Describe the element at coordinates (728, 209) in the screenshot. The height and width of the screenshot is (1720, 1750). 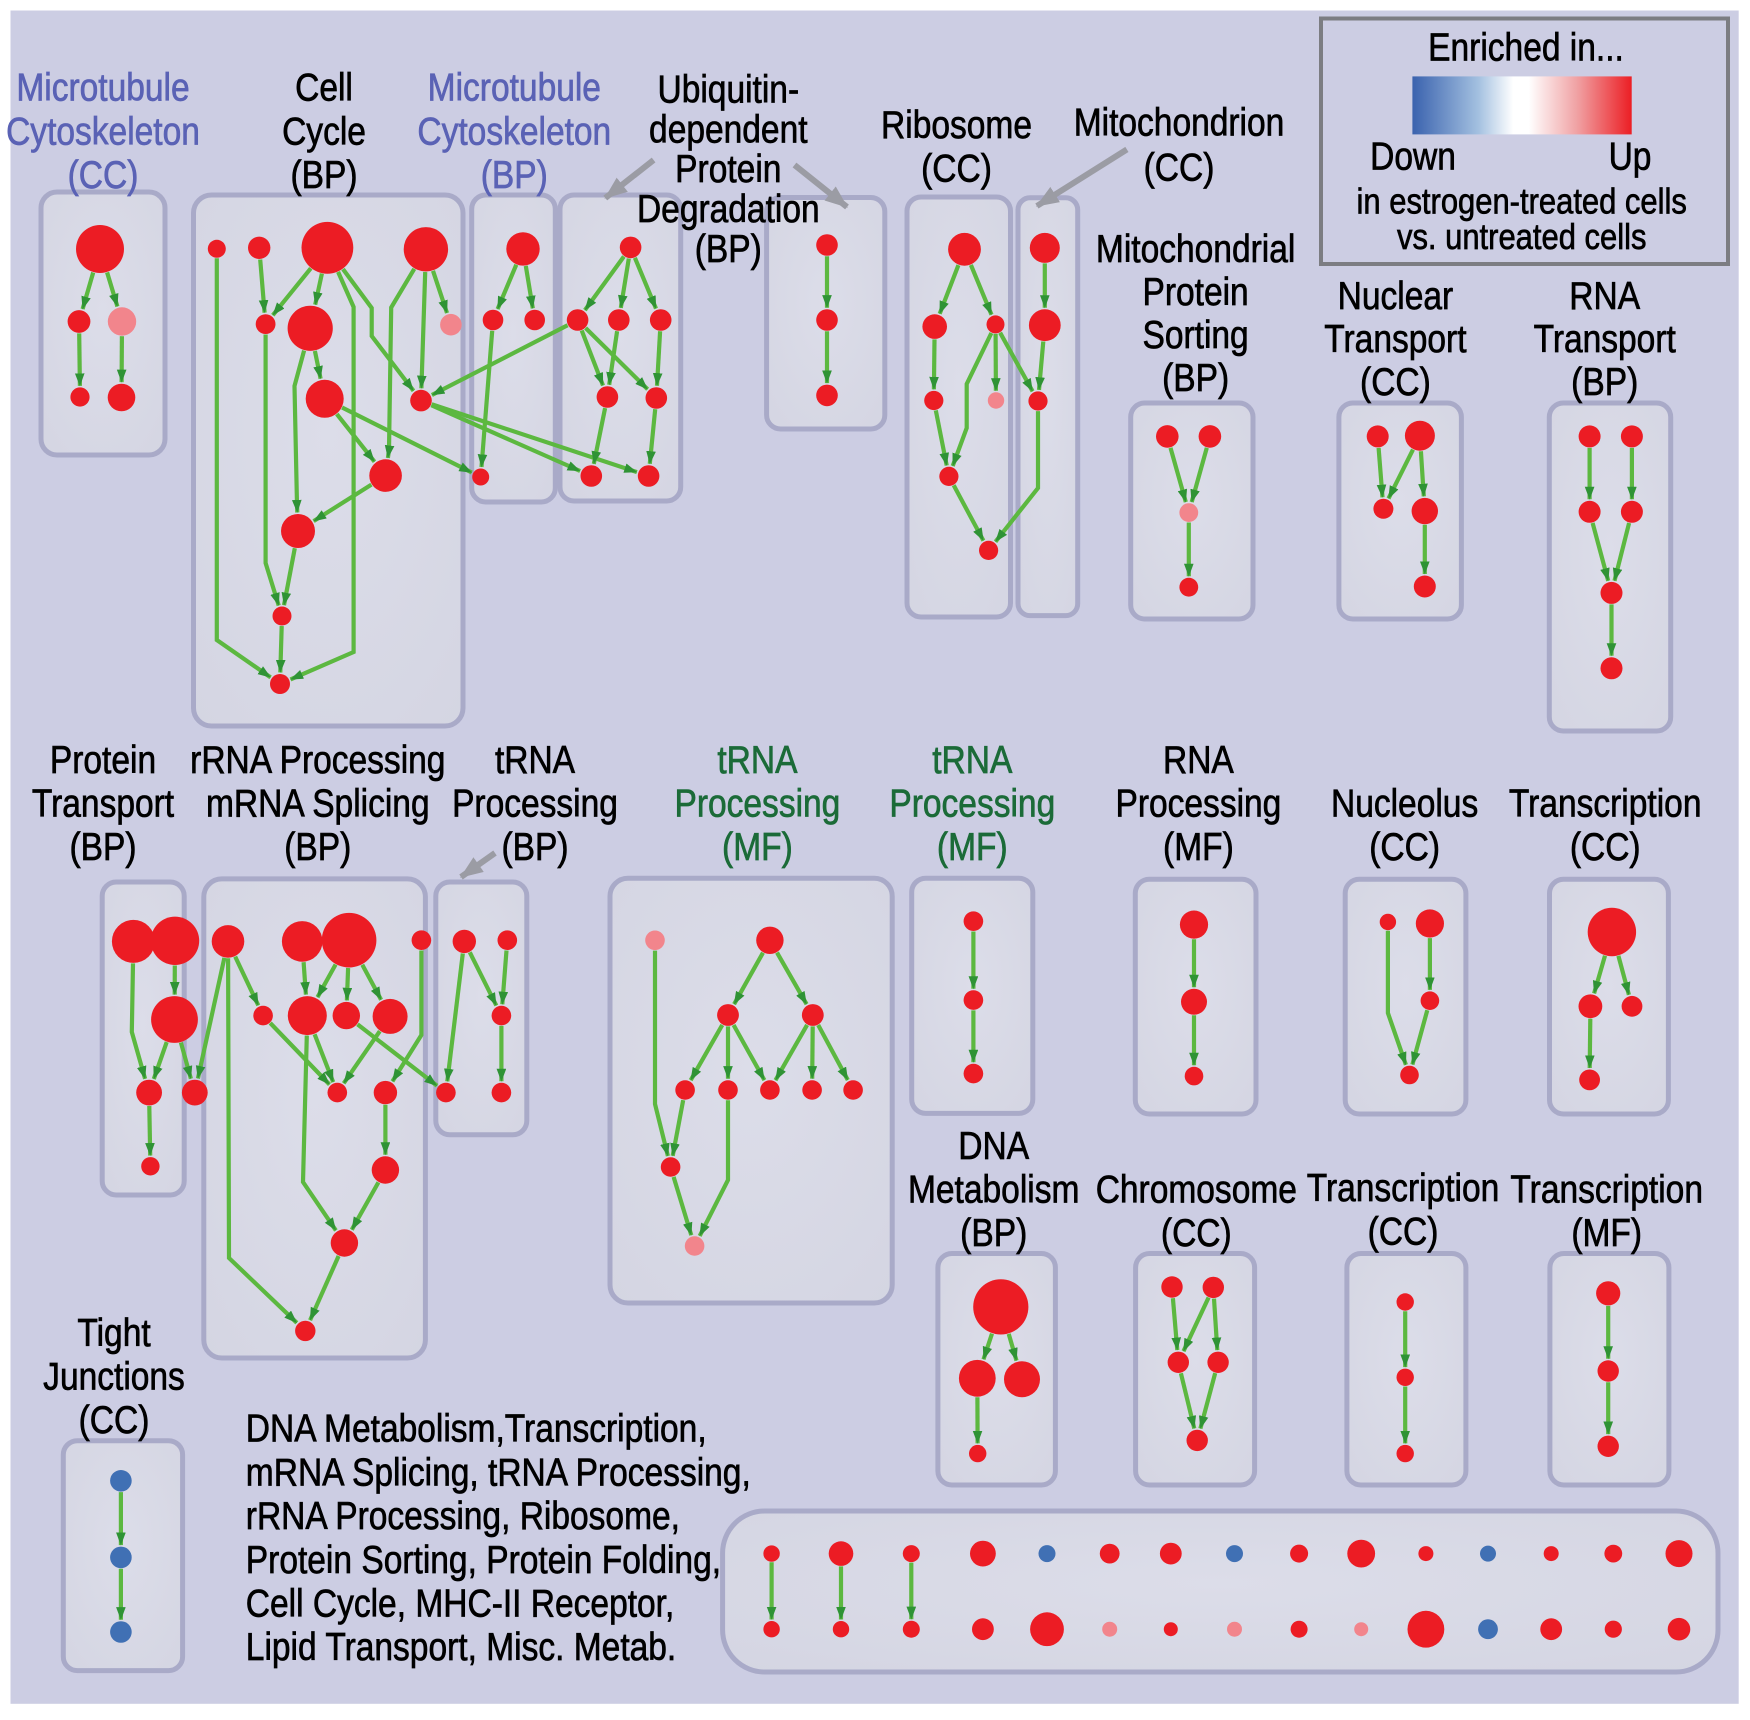
I see `svg-text: Degradation` at that location.